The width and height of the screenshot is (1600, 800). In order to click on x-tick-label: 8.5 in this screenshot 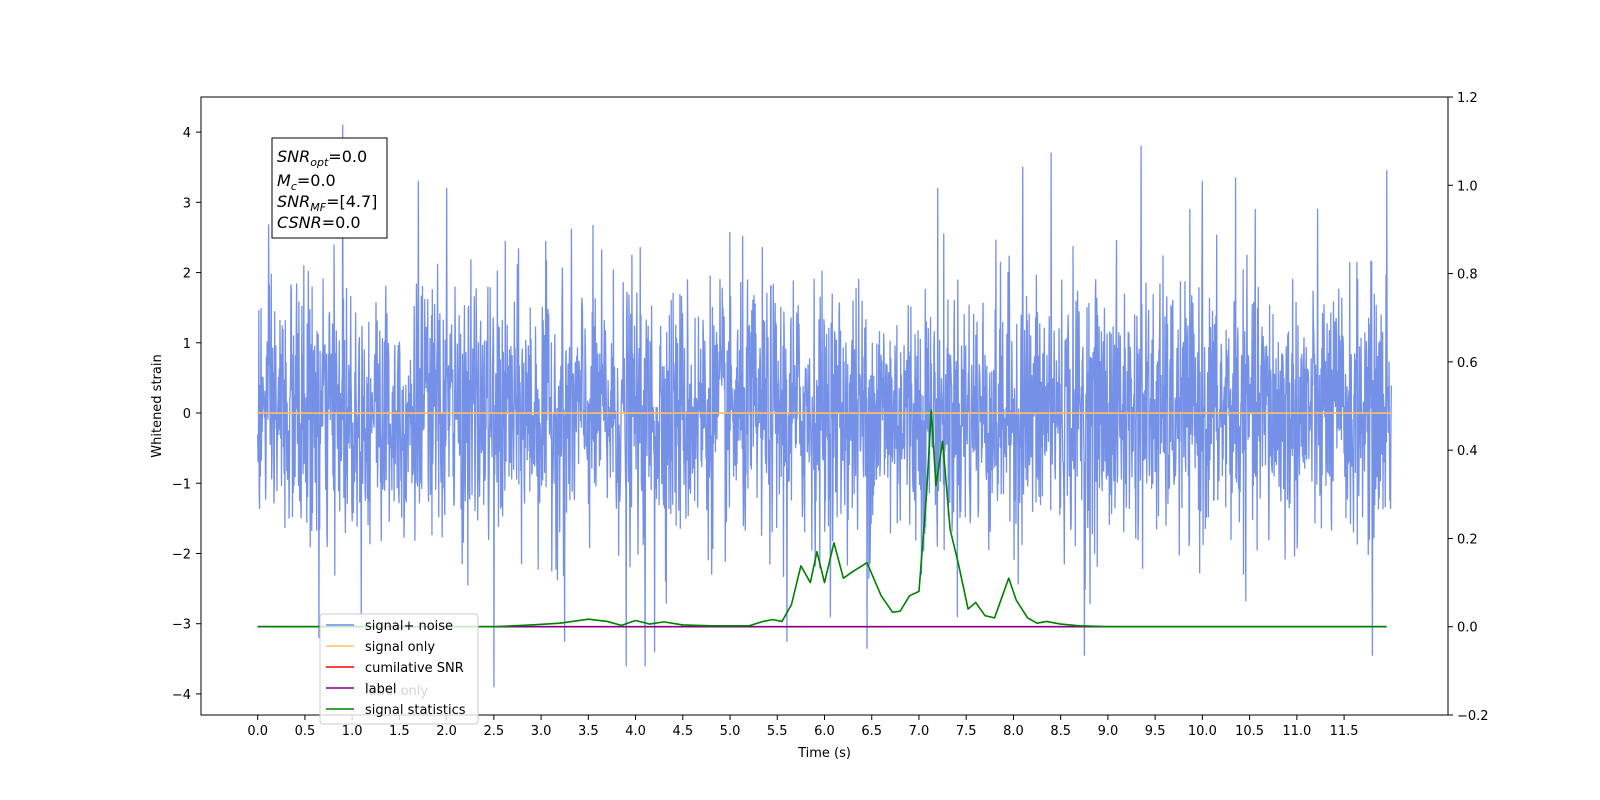, I will do `click(1060, 731)`.